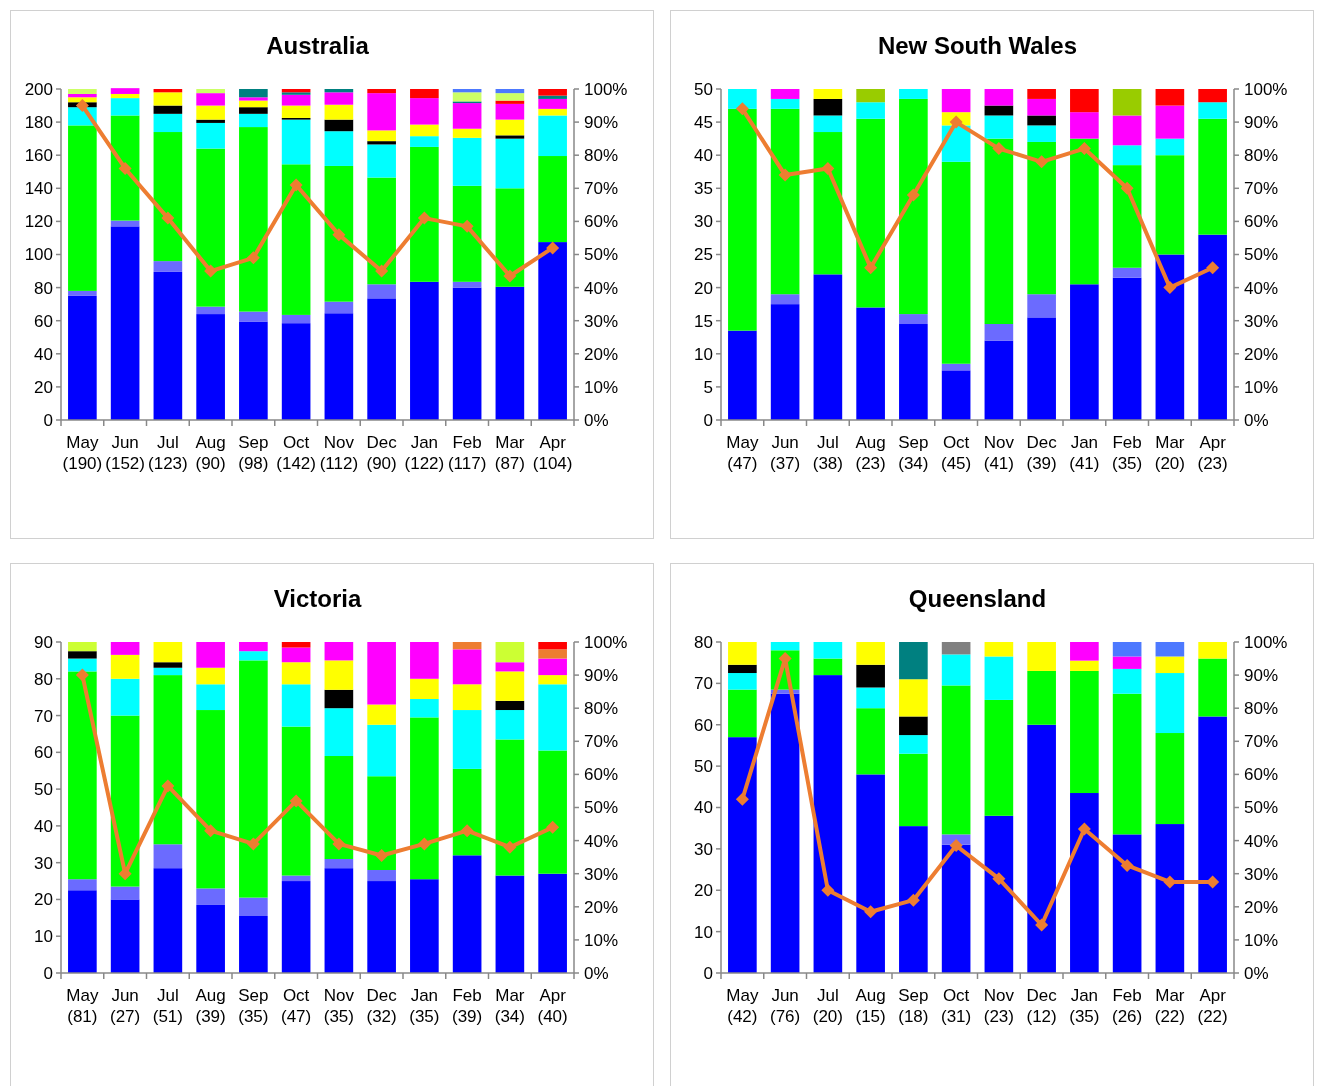  What do you see at coordinates (956, 453) in the screenshot?
I see `x-tick-label: Oct (45)` at bounding box center [956, 453].